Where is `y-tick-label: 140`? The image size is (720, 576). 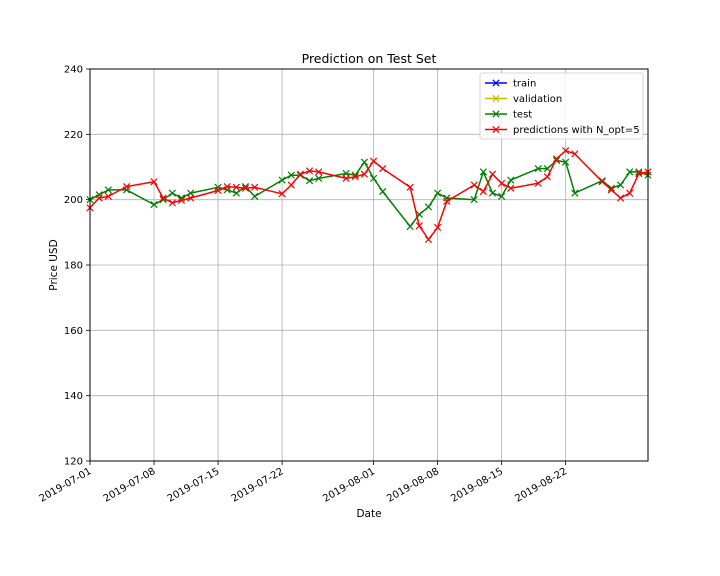
y-tick-label: 140 is located at coordinates (73, 396).